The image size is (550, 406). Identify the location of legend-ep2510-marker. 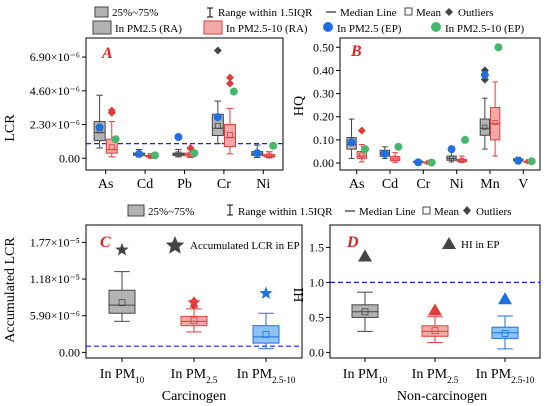
(436, 27).